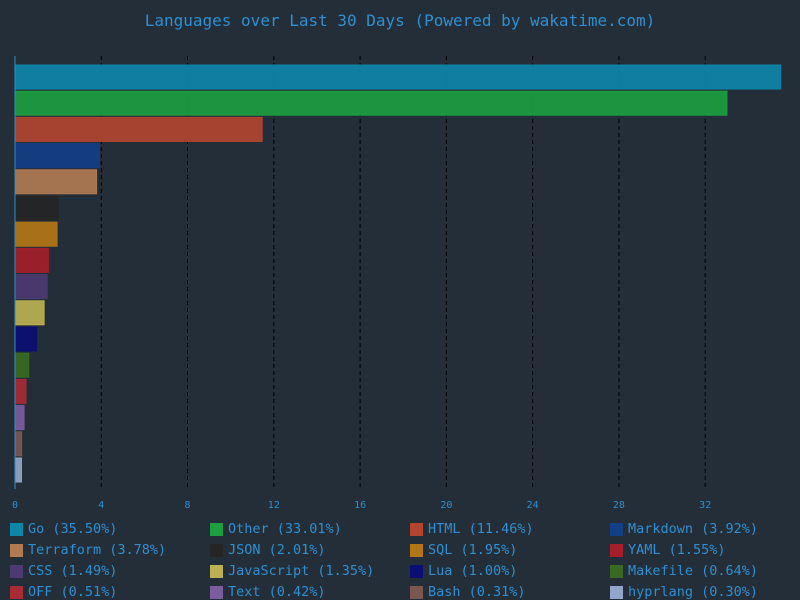 The height and width of the screenshot is (600, 800). What do you see at coordinates (18, 444) in the screenshot?
I see `bar-bash` at bounding box center [18, 444].